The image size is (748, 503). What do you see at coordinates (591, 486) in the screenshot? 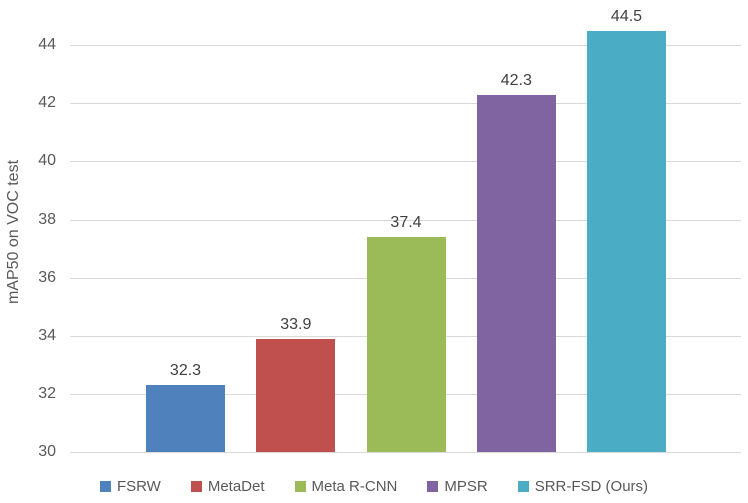
I see `legend-label: SRR-FSD (Ours)` at bounding box center [591, 486].